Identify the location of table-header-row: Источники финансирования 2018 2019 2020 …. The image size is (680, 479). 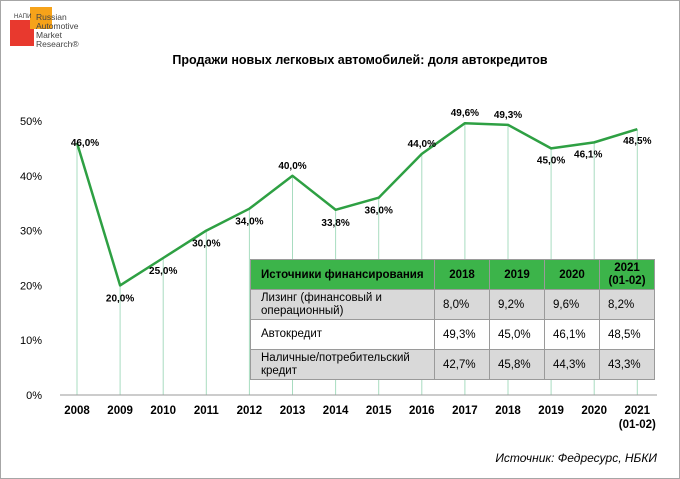
(452, 274).